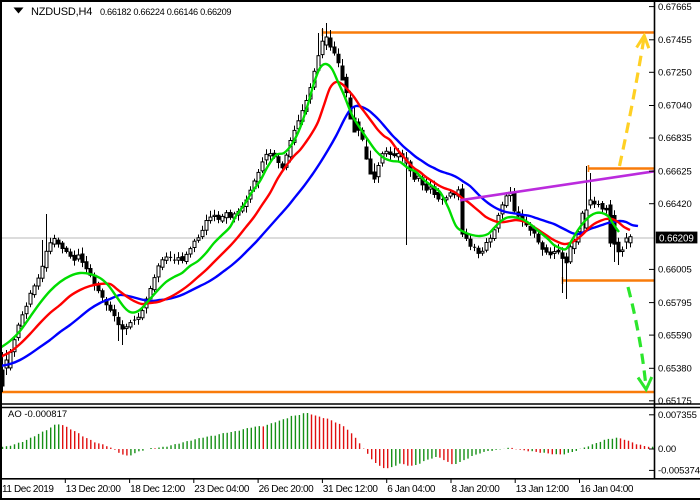 This screenshot has height=500, width=700. Describe the element at coordinates (675, 138) in the screenshot. I see `svg-text: 0.66835` at that location.